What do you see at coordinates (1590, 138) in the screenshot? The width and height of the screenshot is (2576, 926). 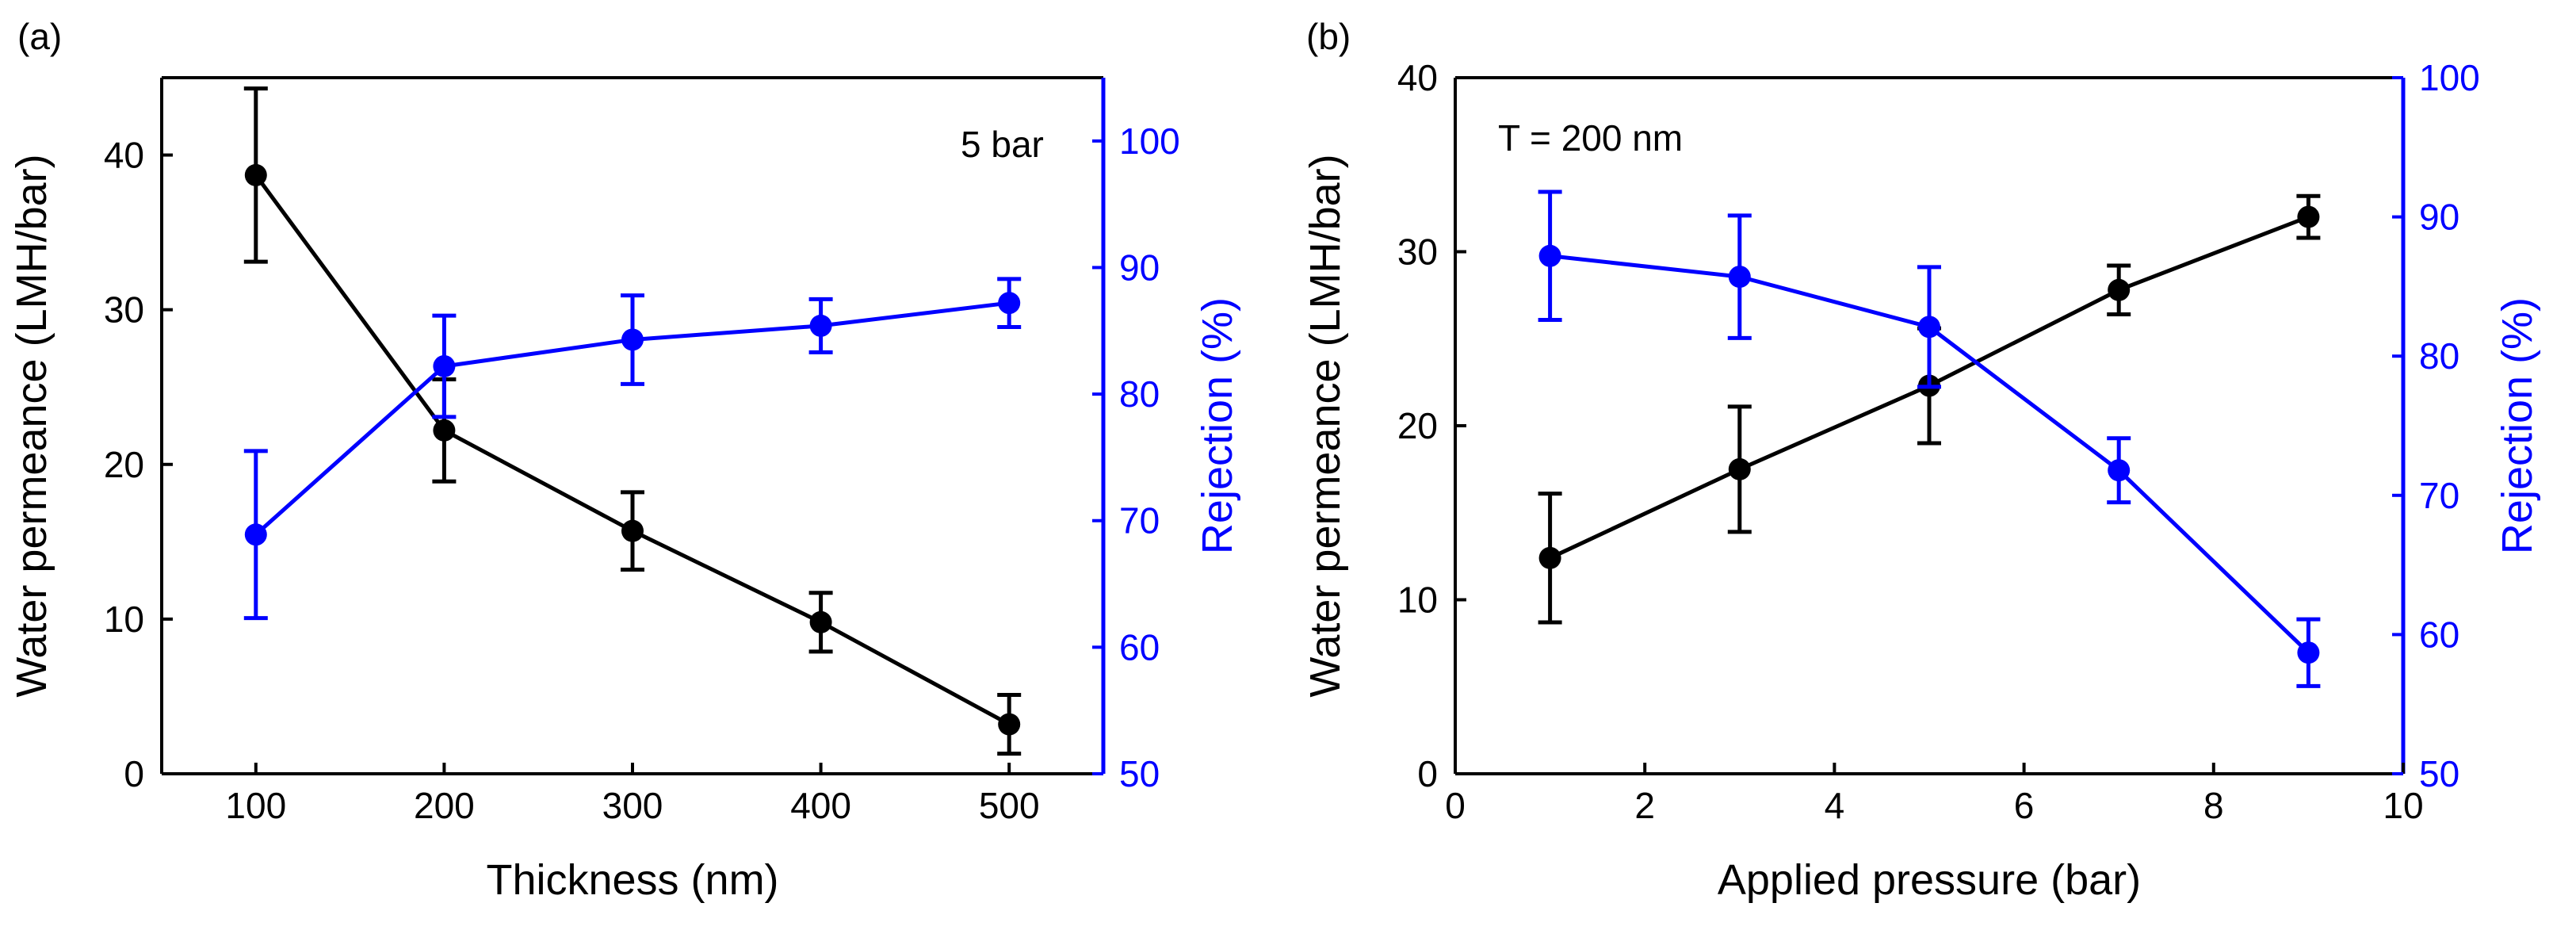 I see `annotation: T = 200 nm` at bounding box center [1590, 138].